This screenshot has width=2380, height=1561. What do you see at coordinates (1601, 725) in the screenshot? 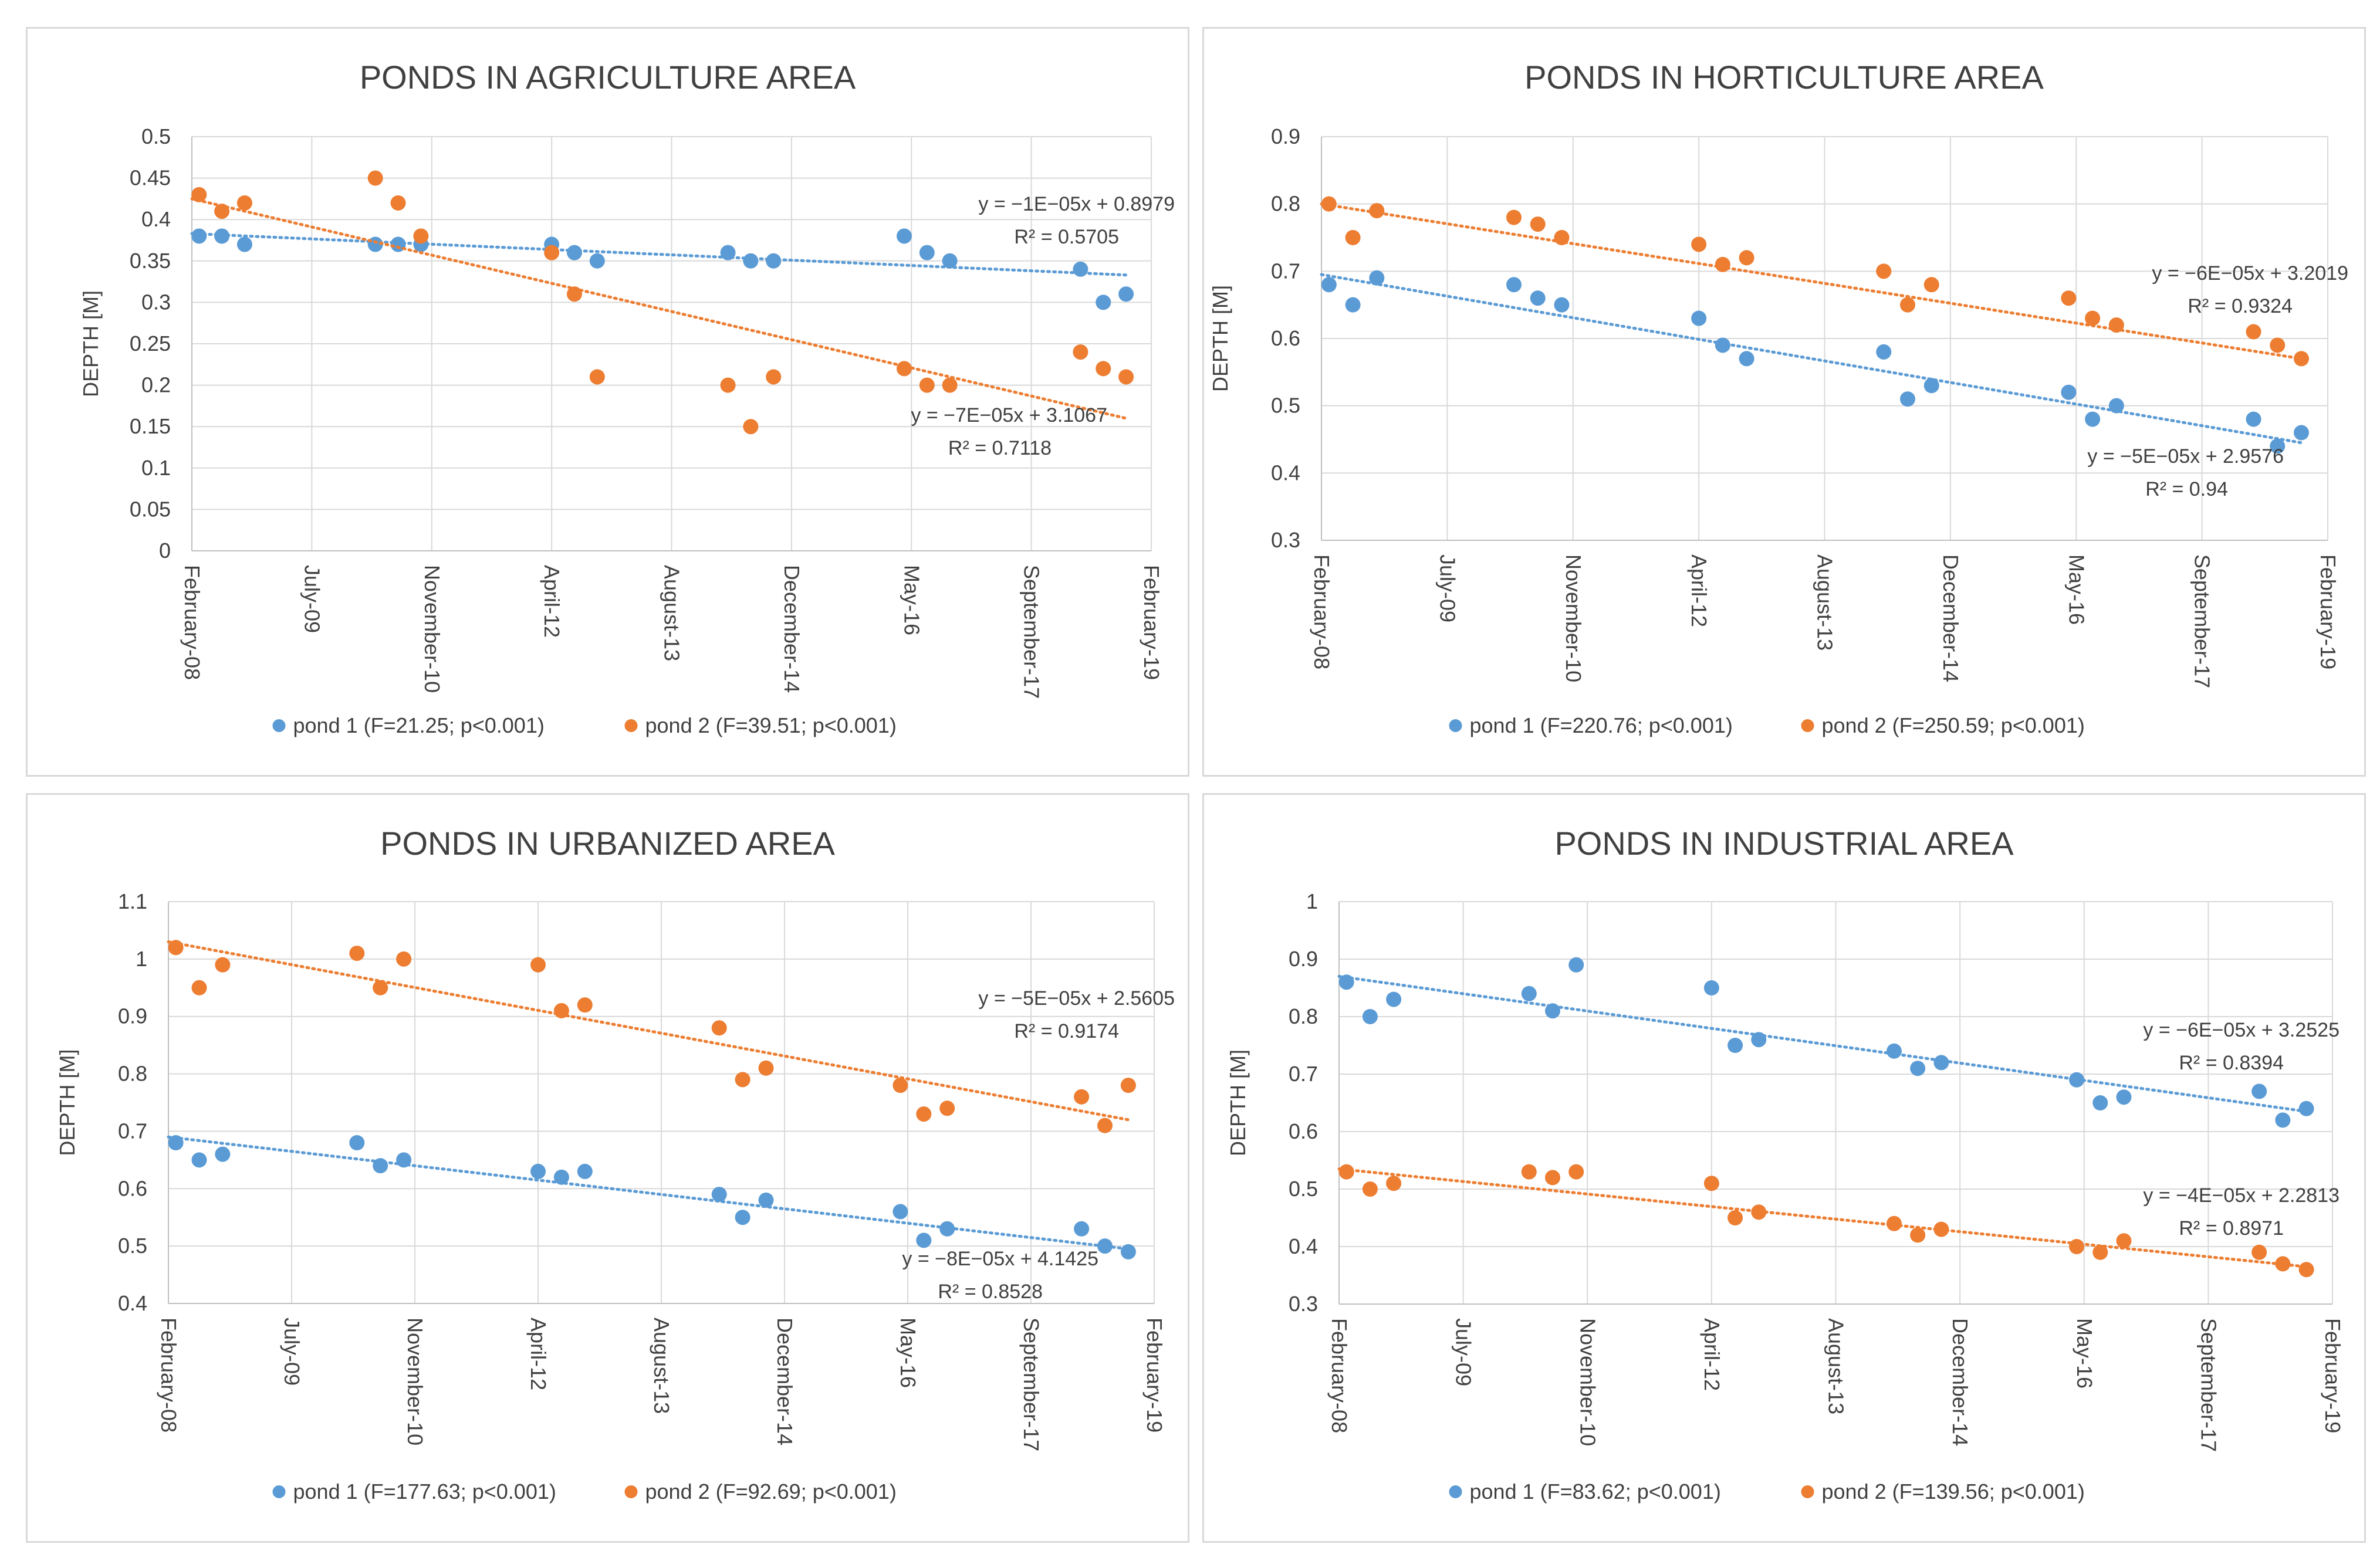
I see `legend-label-pond1: pond 1 (F=220.76; p<0.001)` at bounding box center [1601, 725].